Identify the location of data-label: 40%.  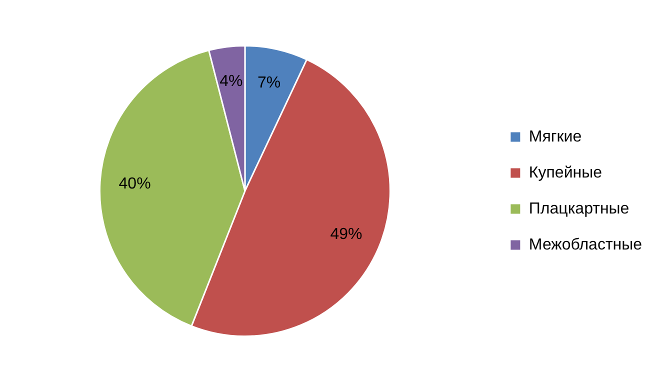
(134, 183).